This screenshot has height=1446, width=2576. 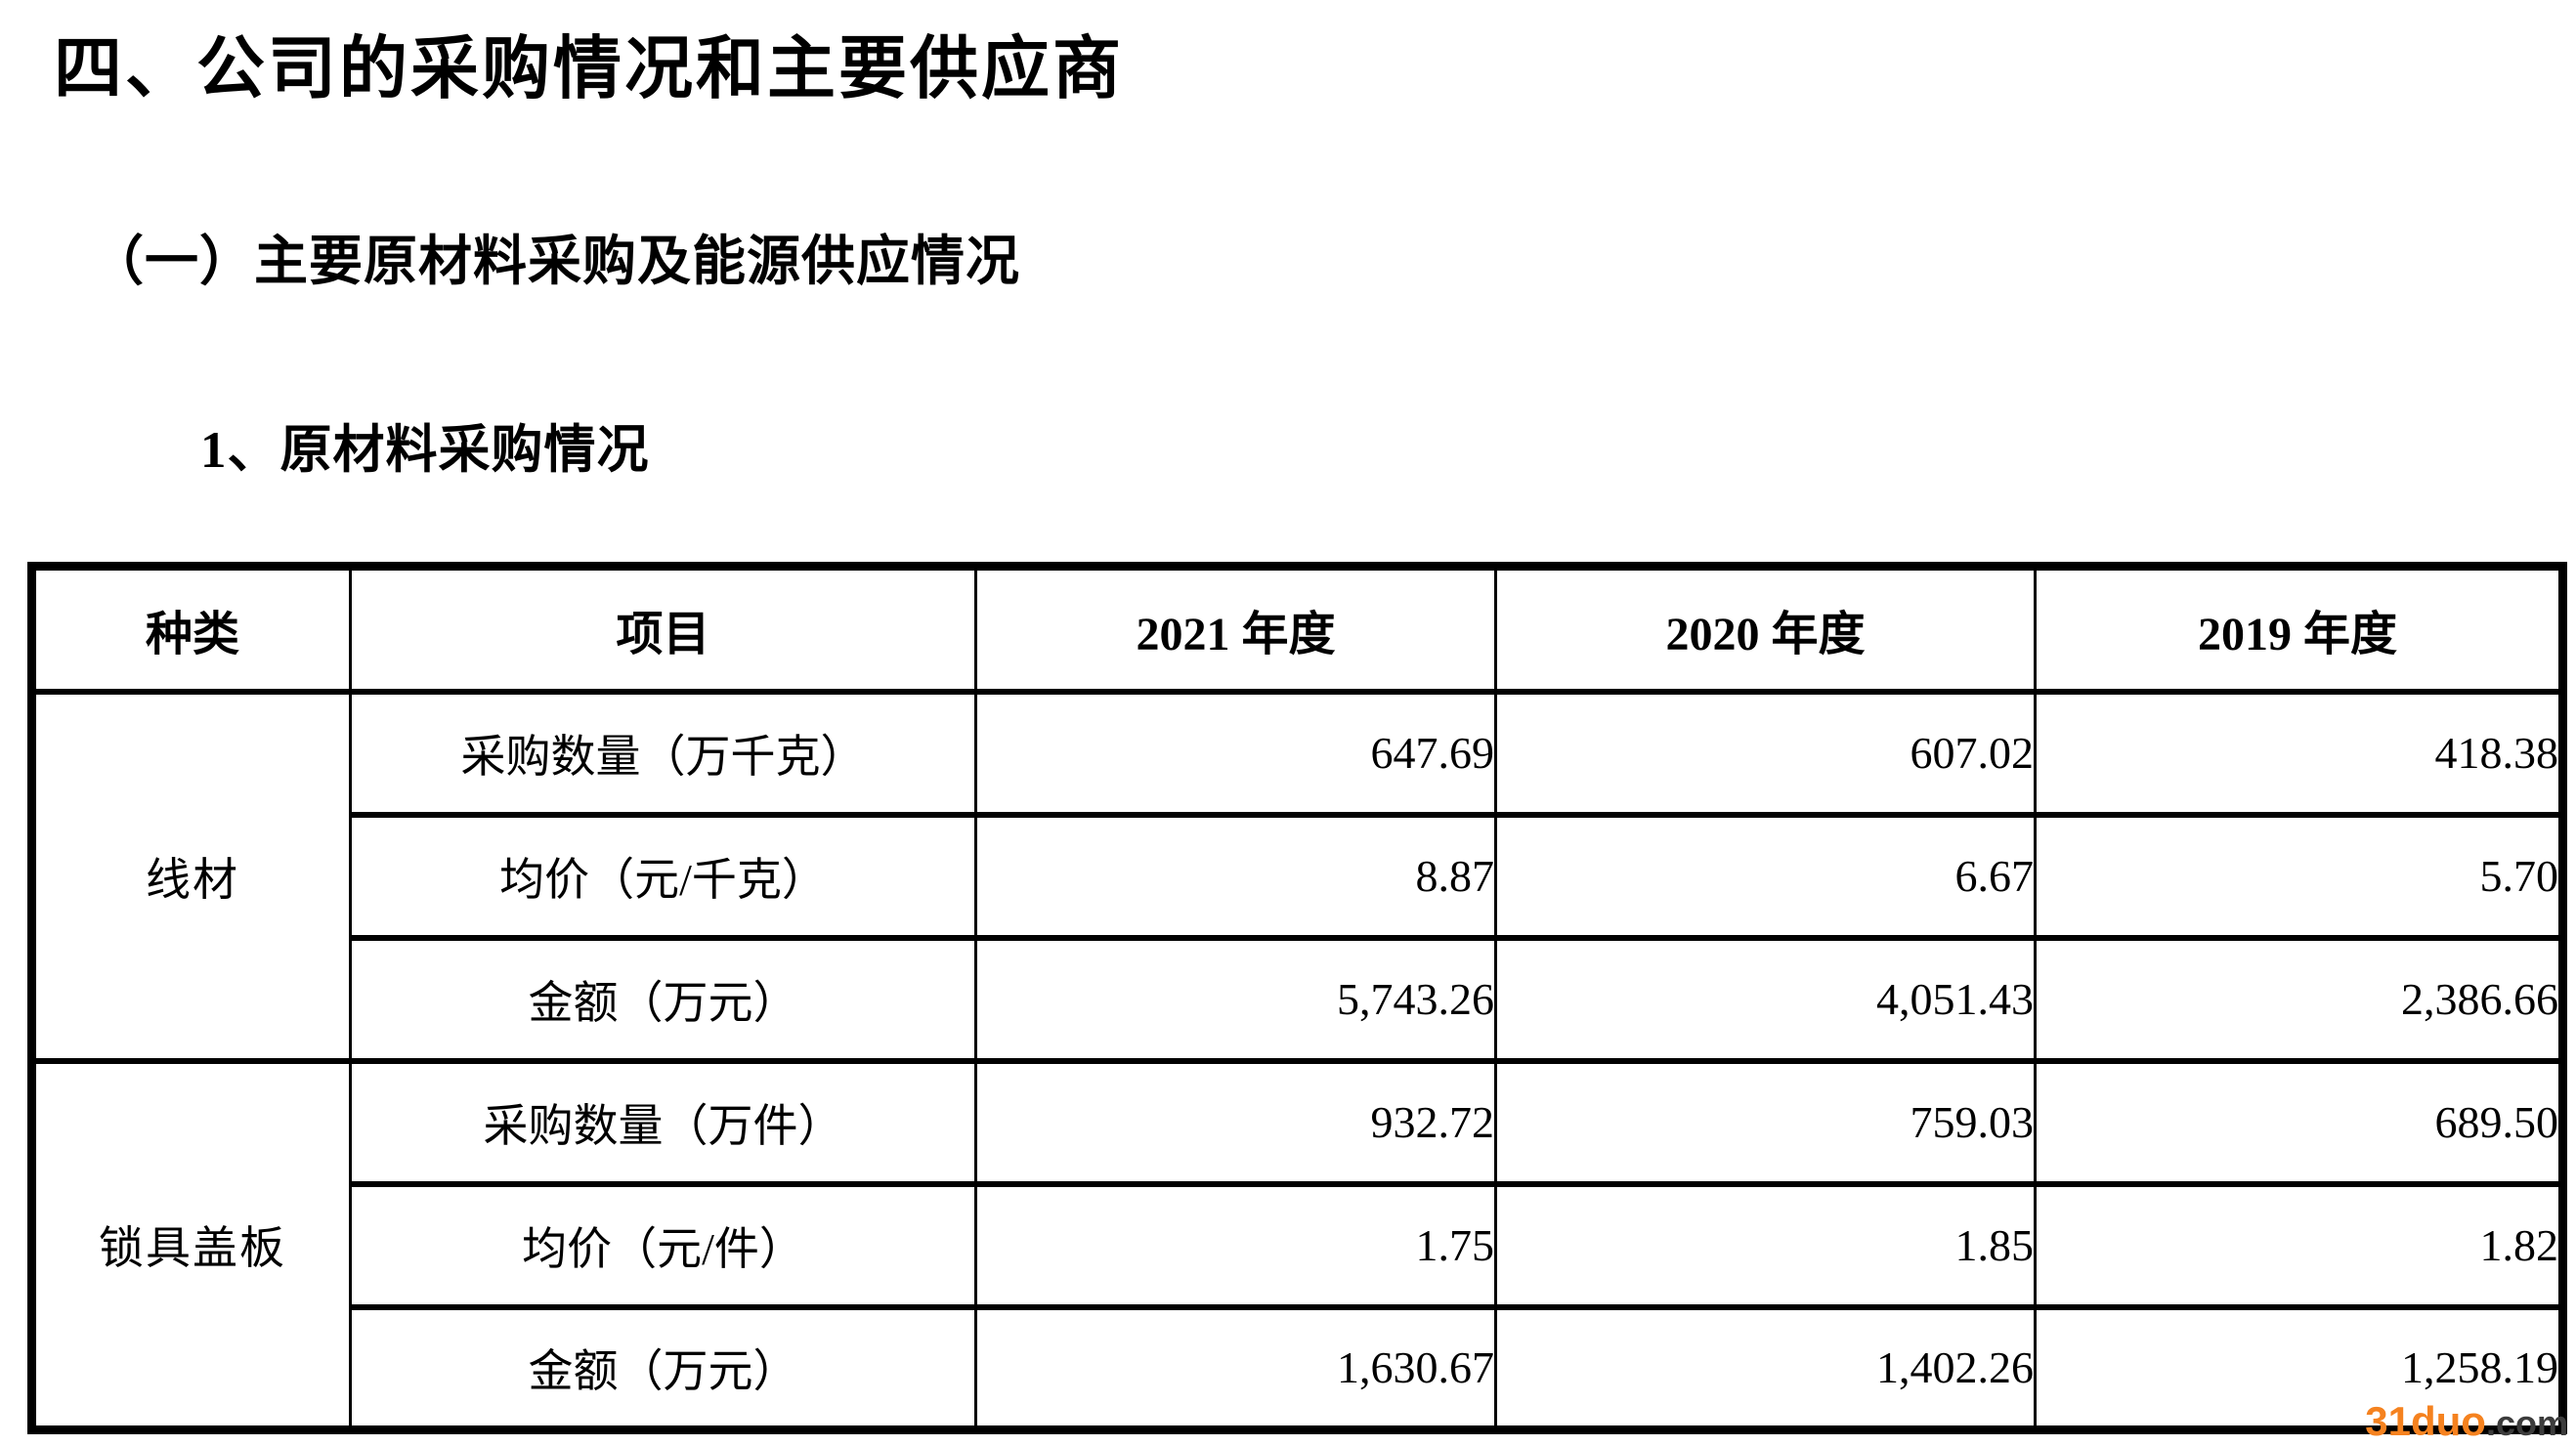 I want to click on value-cell: 1.82, so click(x=2299, y=1245).